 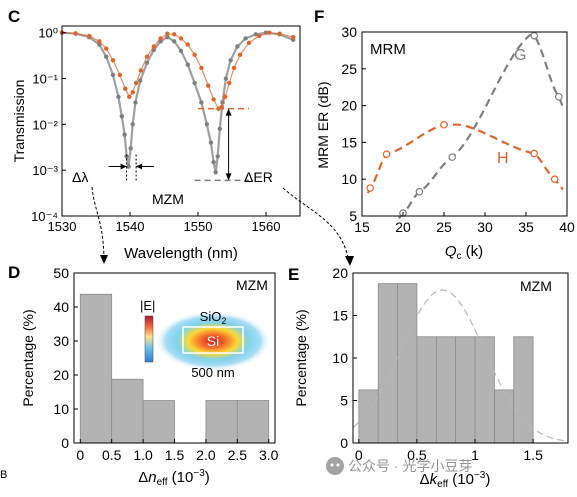 I want to click on panel-c-x-tick-label: 1560, so click(x=266, y=226).